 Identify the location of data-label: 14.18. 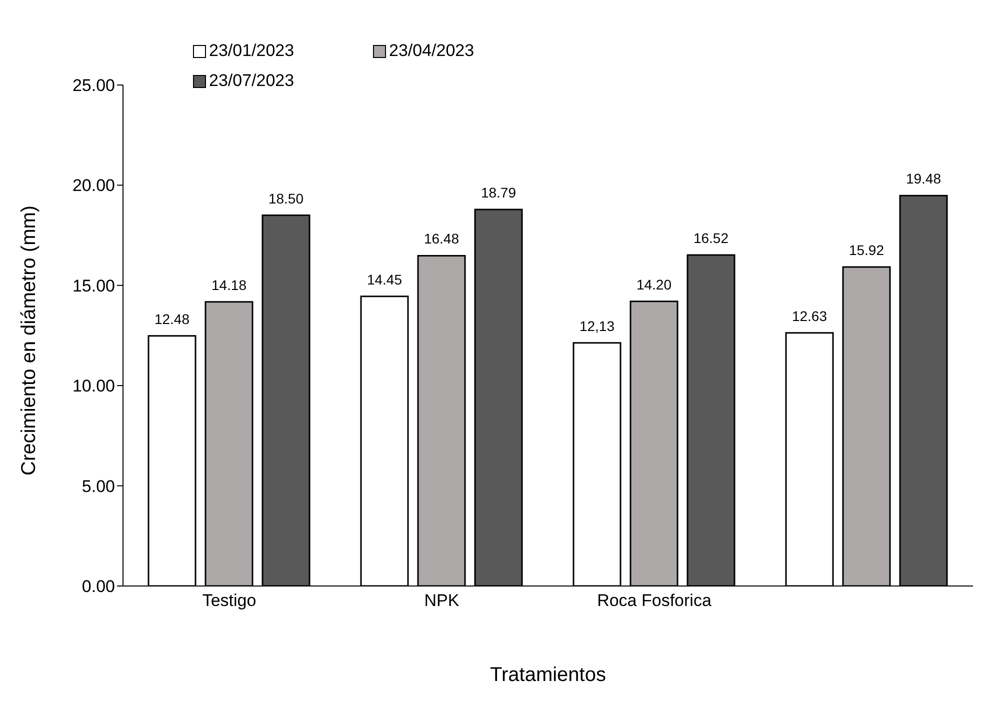
(229, 284).